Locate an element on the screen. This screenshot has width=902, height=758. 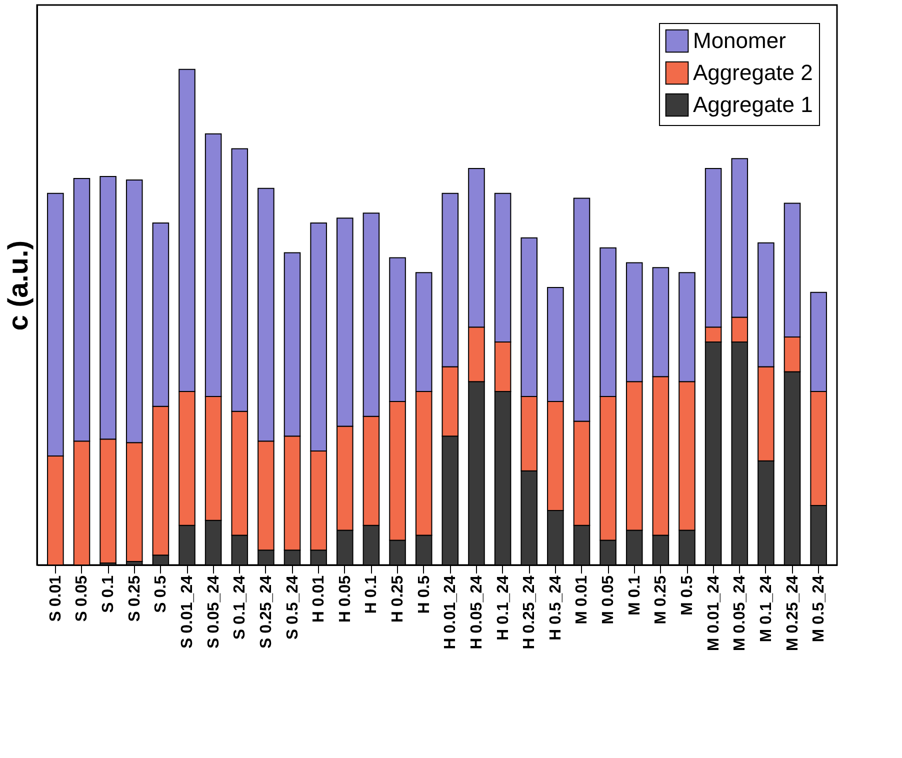
x-tick-label: S 0.1_24 is located at coordinates (240, 607).